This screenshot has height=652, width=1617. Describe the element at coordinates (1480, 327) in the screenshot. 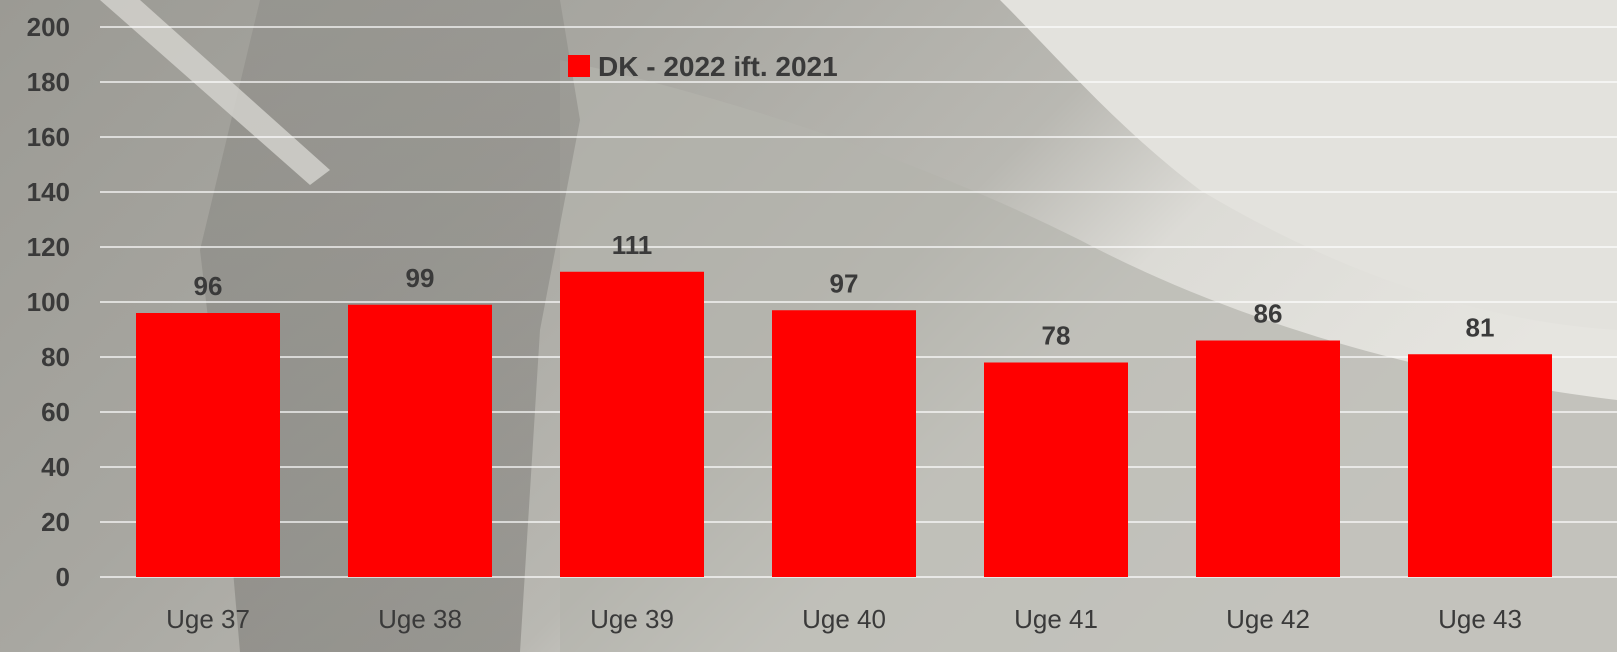

I see `data-label: 81` at that location.